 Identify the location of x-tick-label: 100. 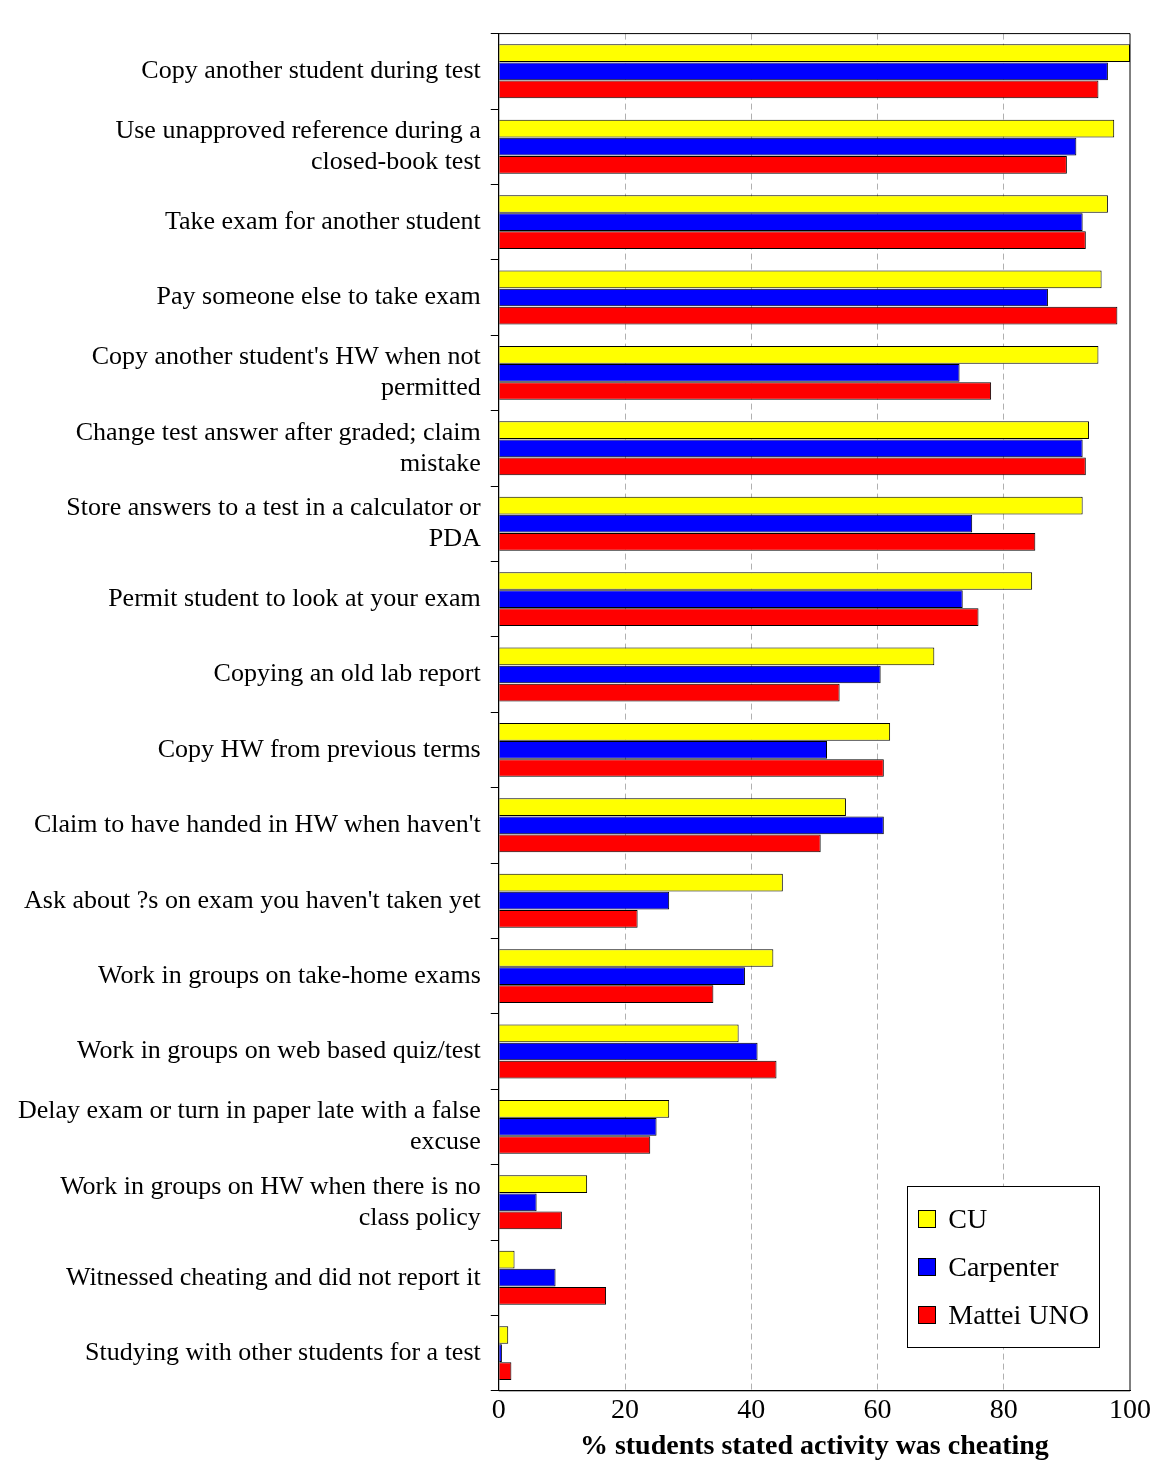
(1130, 1408).